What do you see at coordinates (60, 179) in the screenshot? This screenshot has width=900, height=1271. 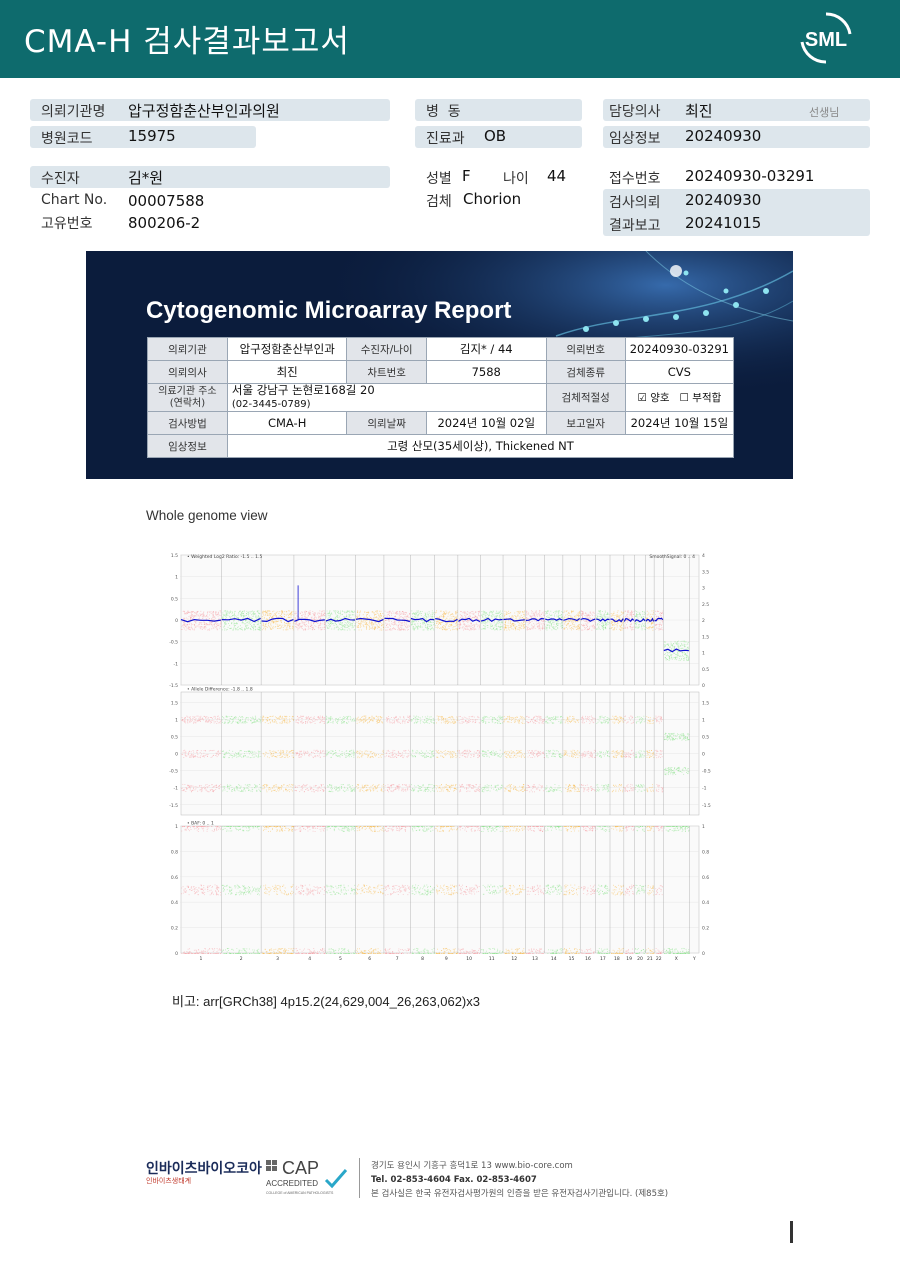 I see `patient-label: 수진자` at bounding box center [60, 179].